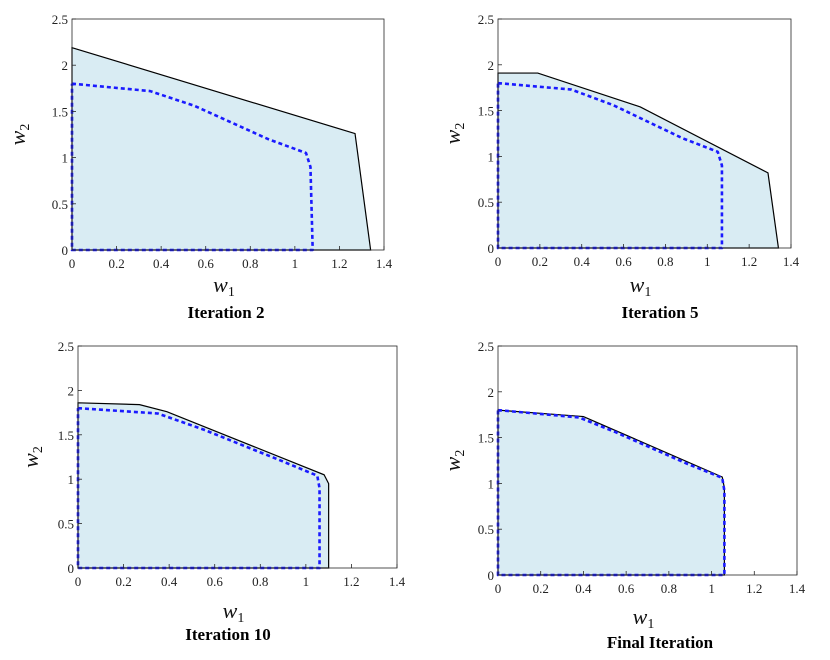  I want to click on panel-caption: Iteration 5, so click(660, 312).